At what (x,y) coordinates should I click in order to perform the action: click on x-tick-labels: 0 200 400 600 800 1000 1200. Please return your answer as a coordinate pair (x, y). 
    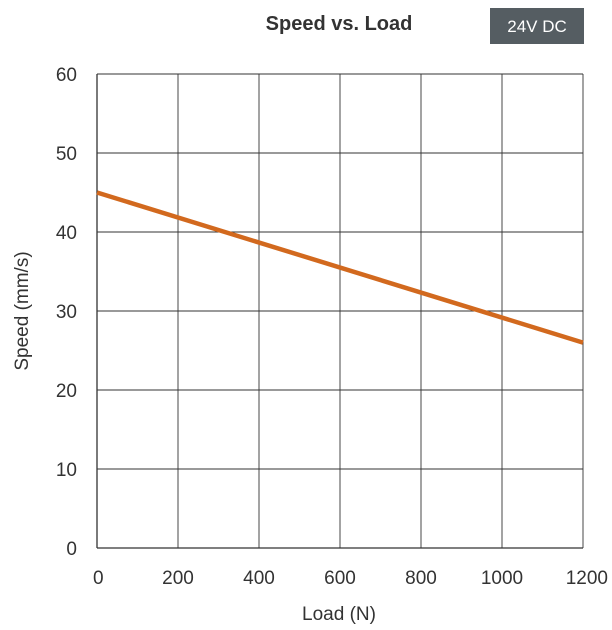
    Looking at the image, I should click on (350, 578).